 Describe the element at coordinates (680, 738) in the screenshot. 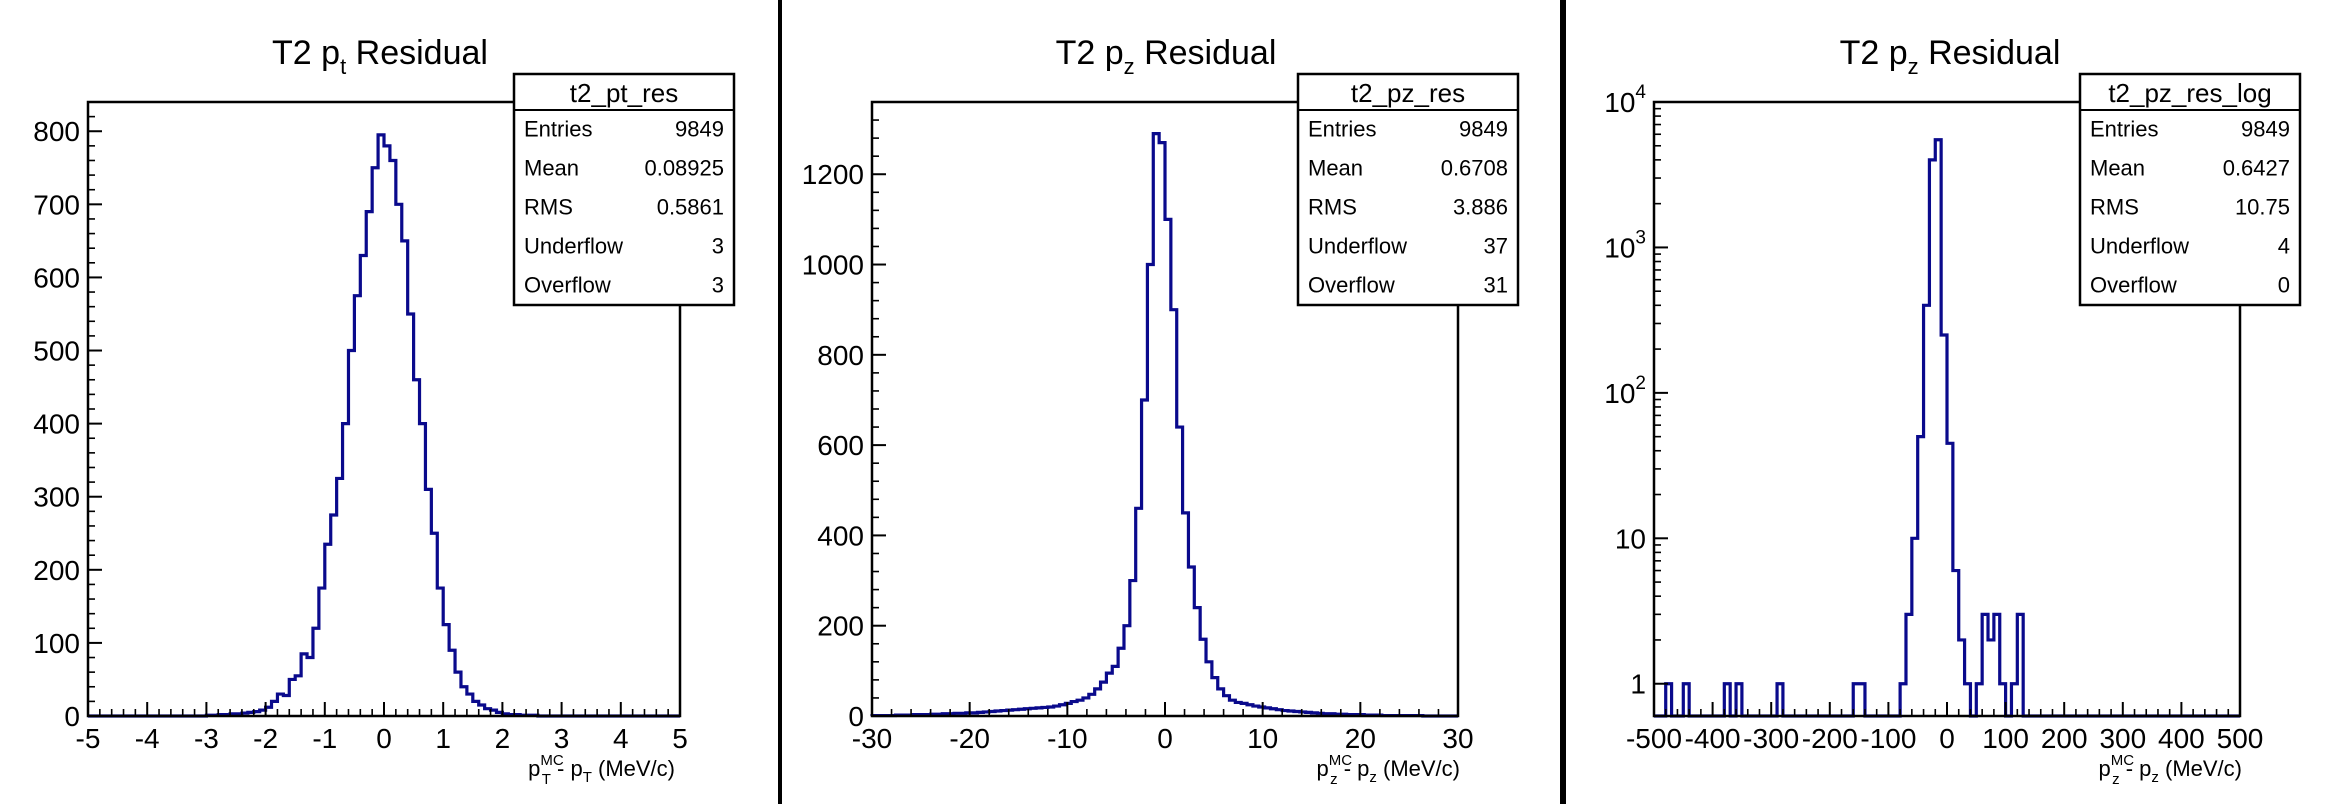

I see `x-tick-label: 5` at that location.